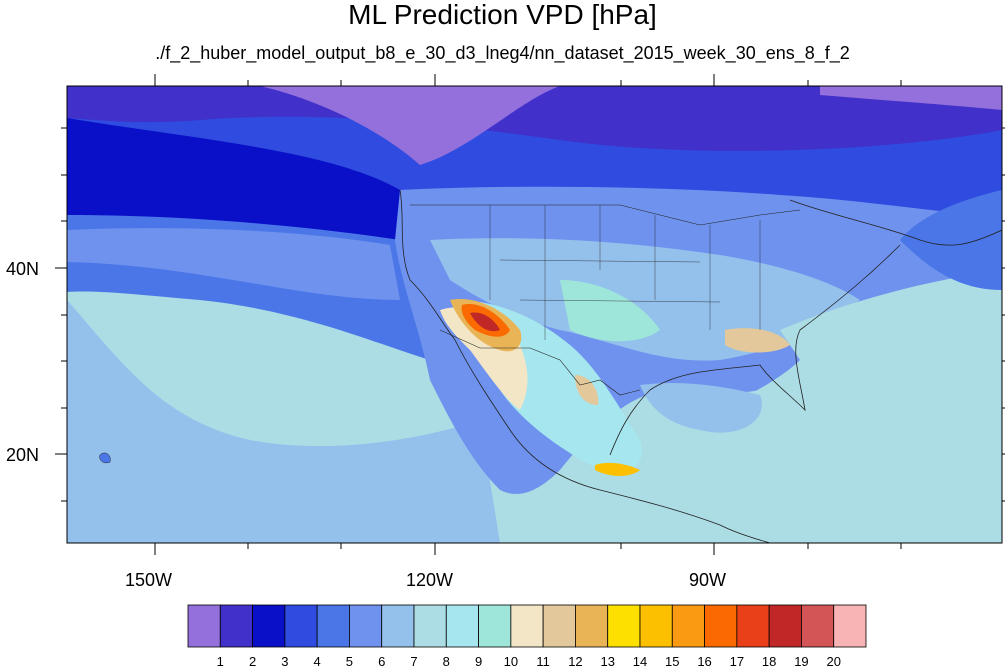 Image resolution: width=1005 pixels, height=672 pixels. I want to click on colorbar-tick-label: 9, so click(478, 661).